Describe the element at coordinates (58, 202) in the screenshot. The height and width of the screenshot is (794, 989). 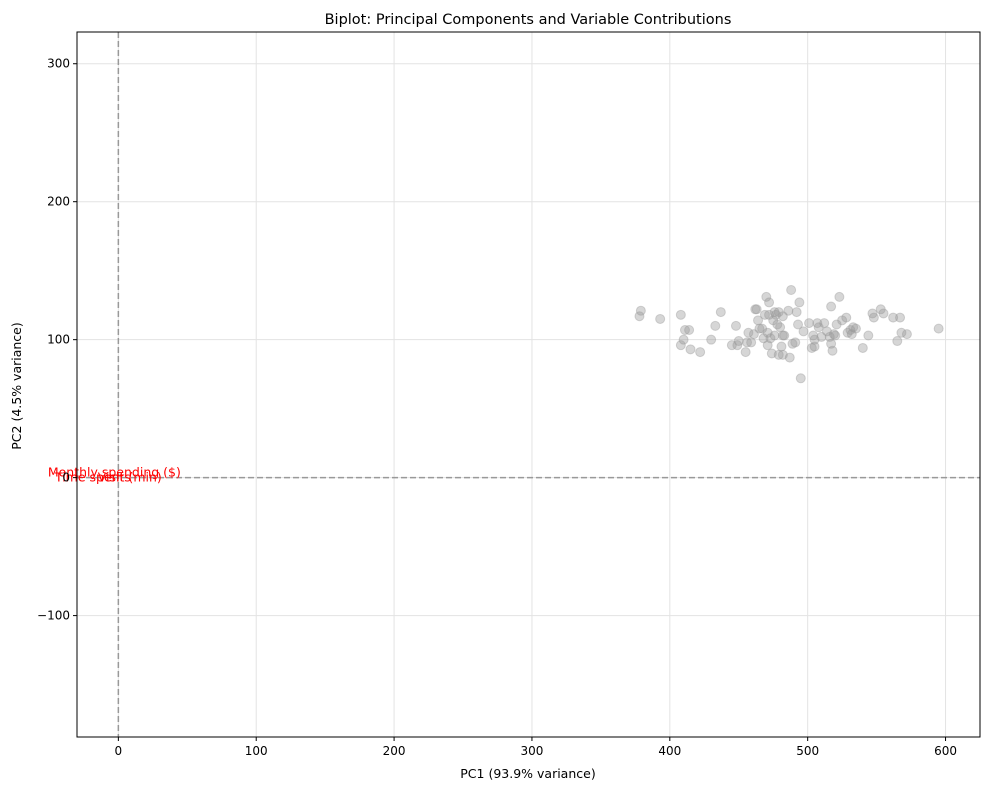
I see `y-tick-label: 200` at that location.